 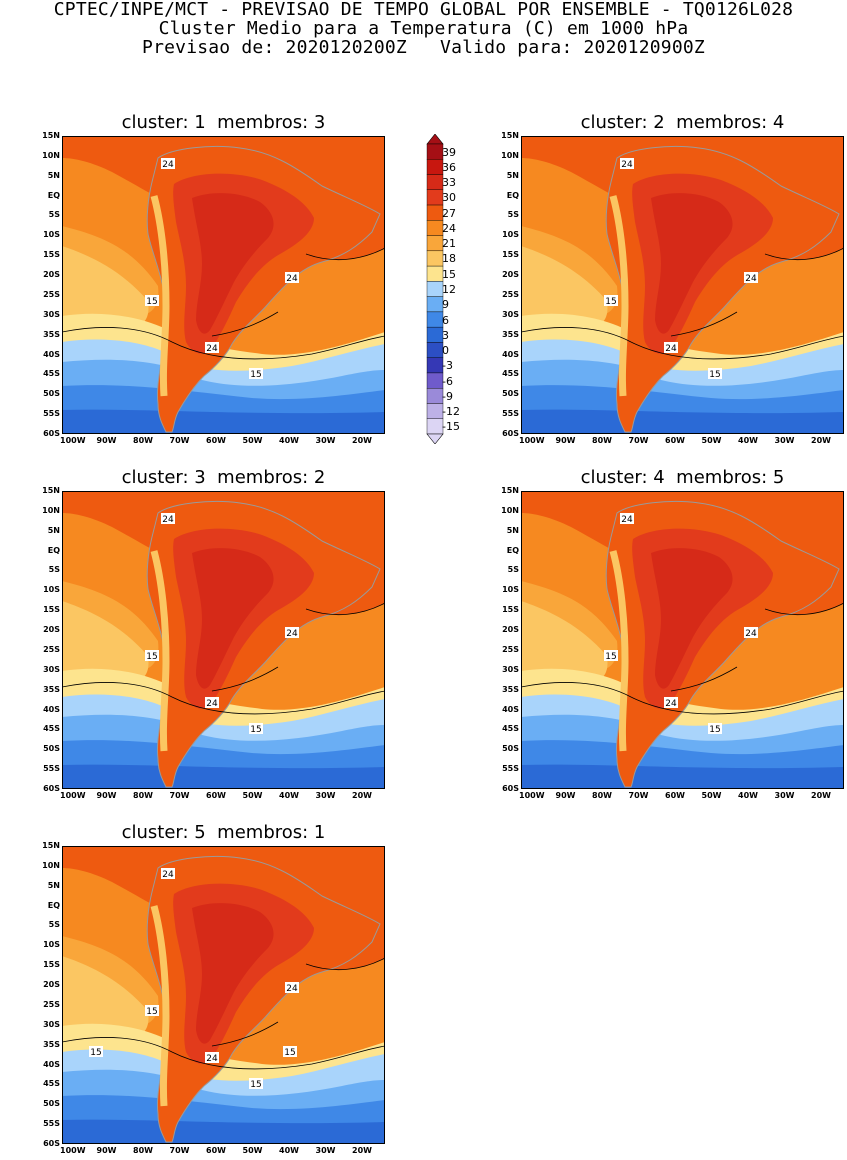 What do you see at coordinates (325, 1150) in the screenshot?
I see `lon-tick-label: 30W` at bounding box center [325, 1150].